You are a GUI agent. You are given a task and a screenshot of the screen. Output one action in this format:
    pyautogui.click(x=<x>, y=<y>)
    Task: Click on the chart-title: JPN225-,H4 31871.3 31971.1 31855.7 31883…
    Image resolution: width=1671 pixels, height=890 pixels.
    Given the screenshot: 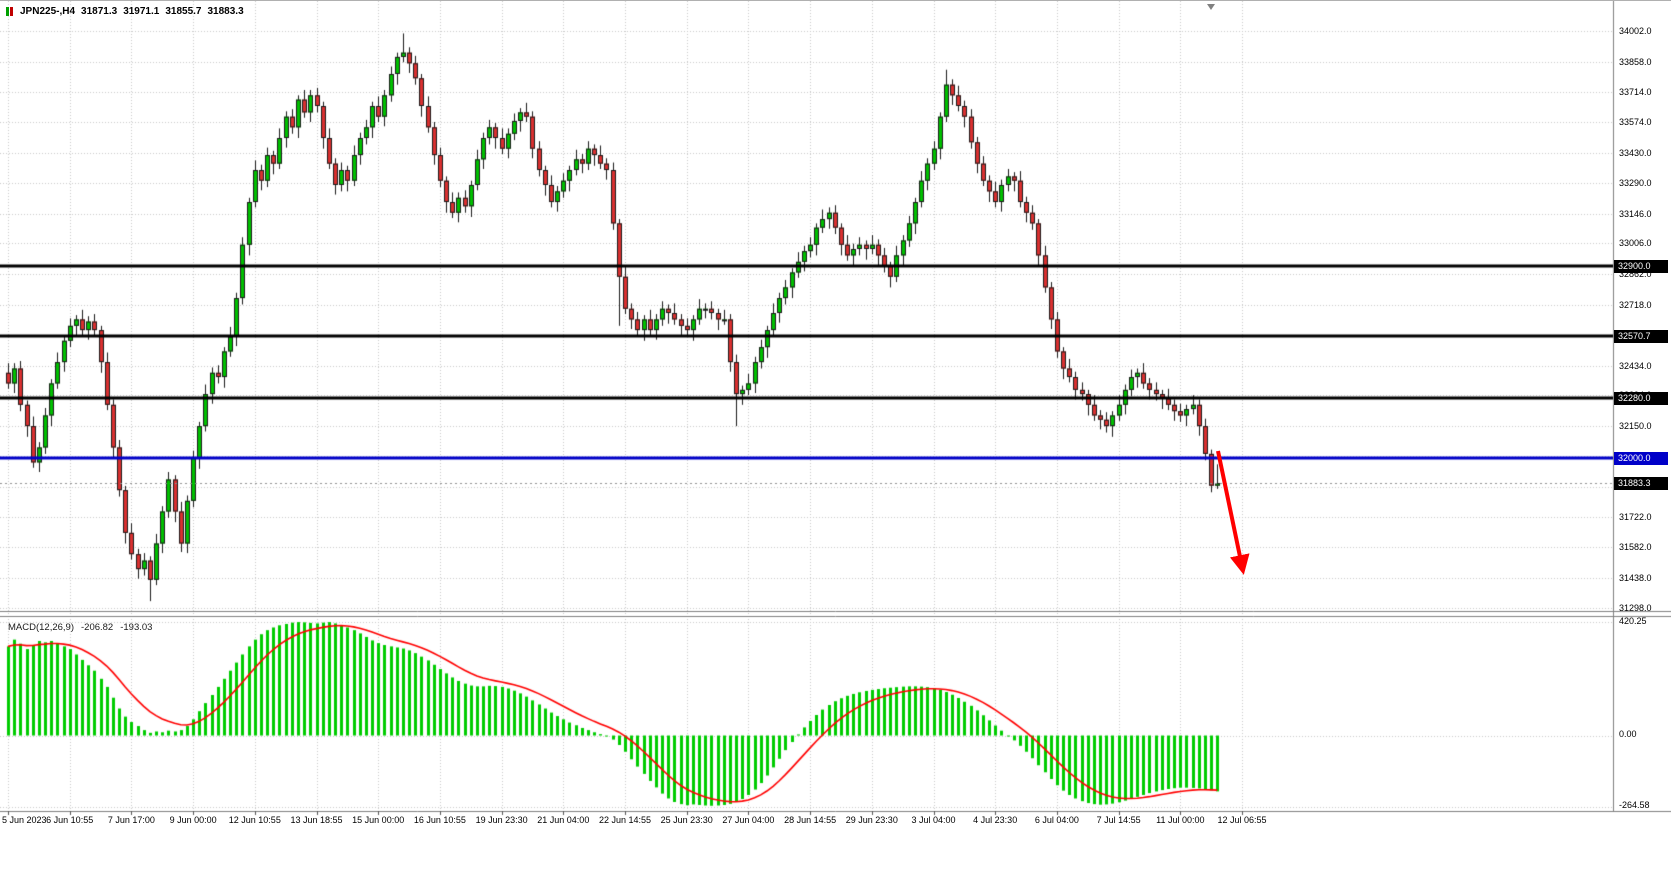 What is the action you would take?
    pyautogui.click(x=125, y=11)
    